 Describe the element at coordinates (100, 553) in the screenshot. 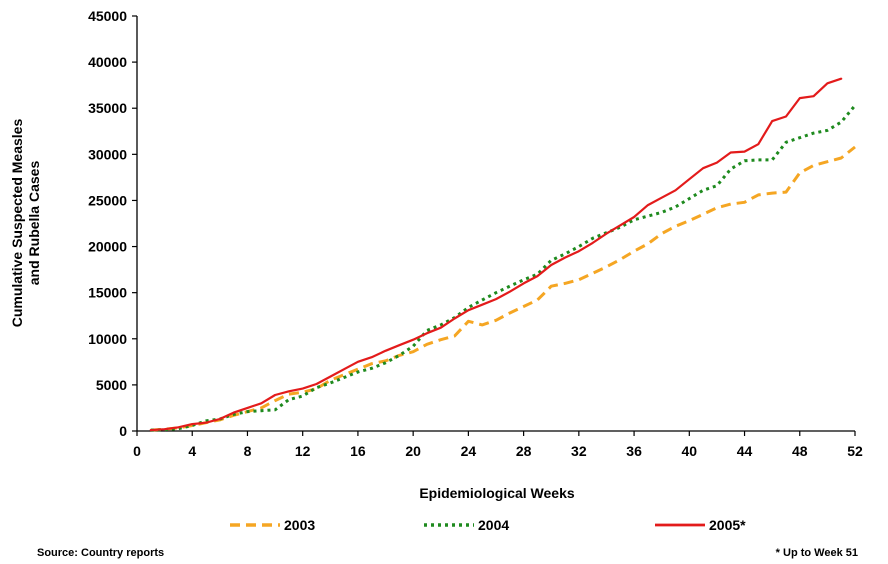

I see `source-note: Source: Country reports` at that location.